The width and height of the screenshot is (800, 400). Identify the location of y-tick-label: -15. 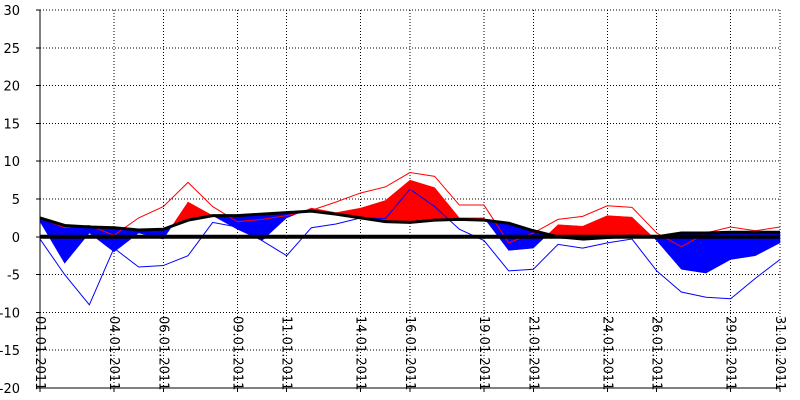
(10, 351).